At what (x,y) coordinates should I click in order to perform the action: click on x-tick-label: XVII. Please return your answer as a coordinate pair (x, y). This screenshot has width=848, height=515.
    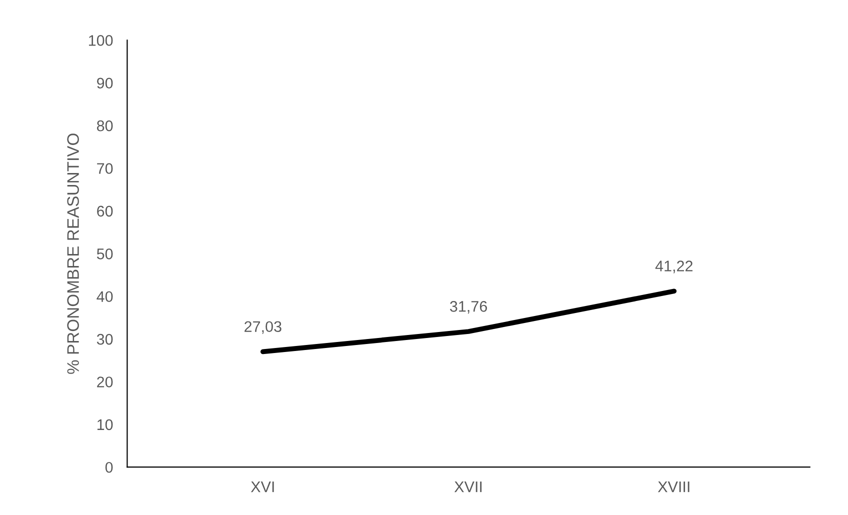
    Looking at the image, I should click on (468, 487).